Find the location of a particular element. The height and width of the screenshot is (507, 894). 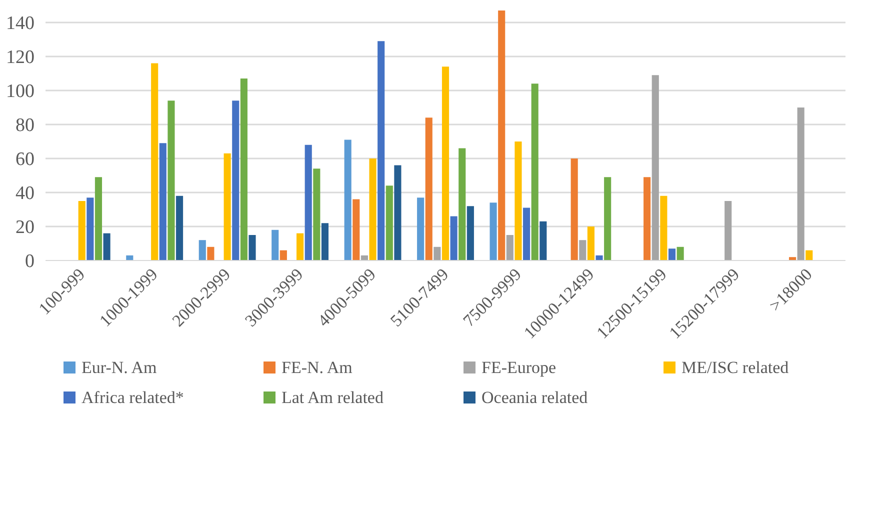

y-tick-label: 140 is located at coordinates (20, 23).